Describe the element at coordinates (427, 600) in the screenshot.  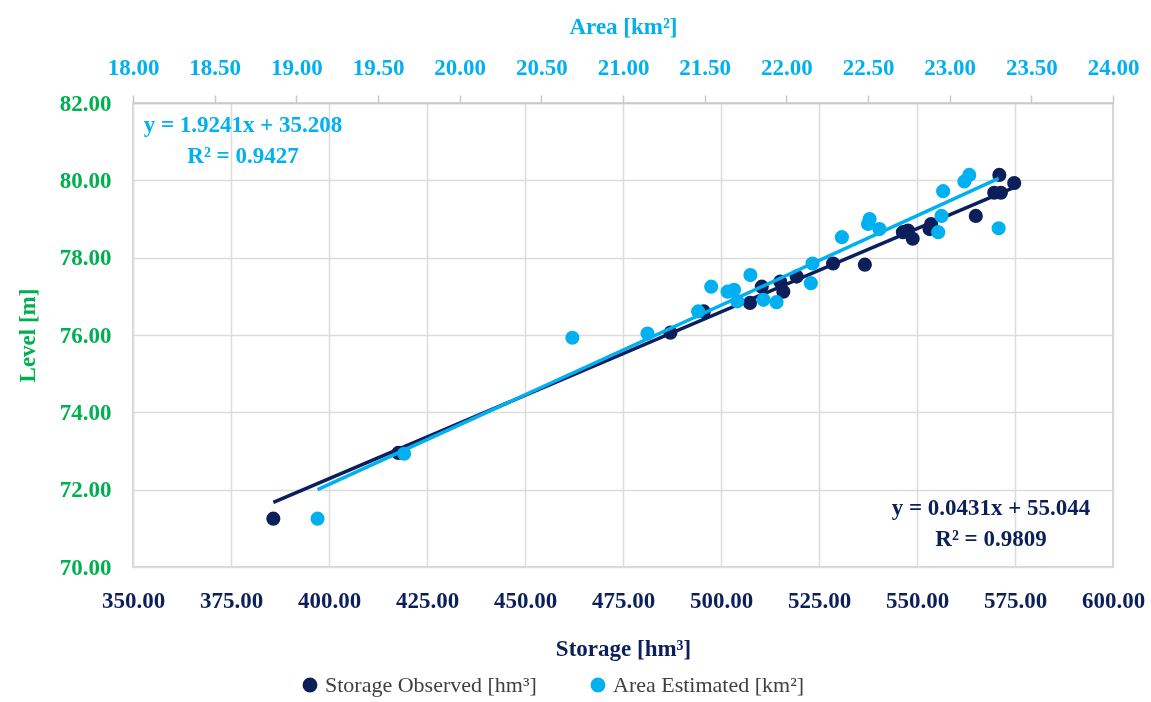
I see `x-tick-label: 425.00` at that location.